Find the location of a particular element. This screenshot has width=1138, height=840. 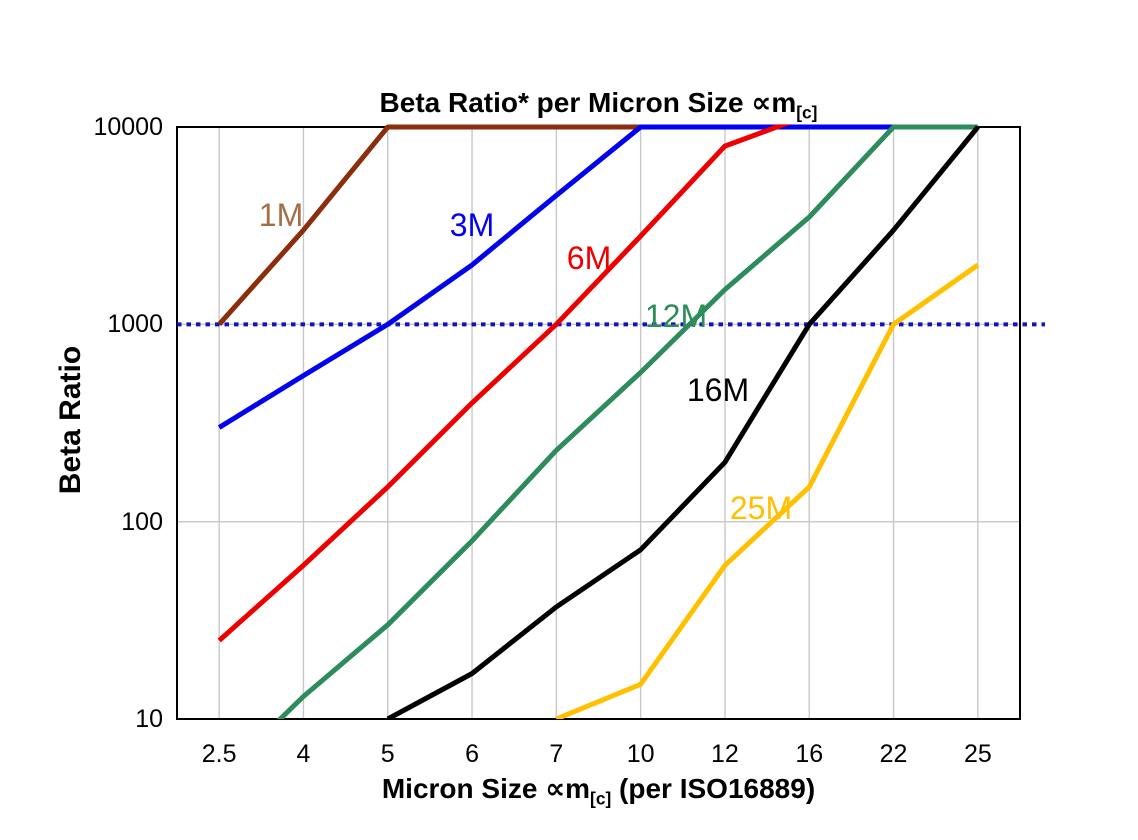

x-tick-label-10: 10 is located at coordinates (640, 754).